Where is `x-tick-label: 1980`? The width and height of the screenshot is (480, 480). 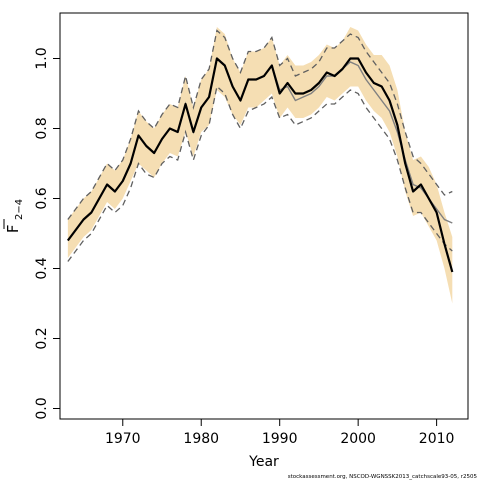
x-tick-label: 1980 is located at coordinates (201, 439).